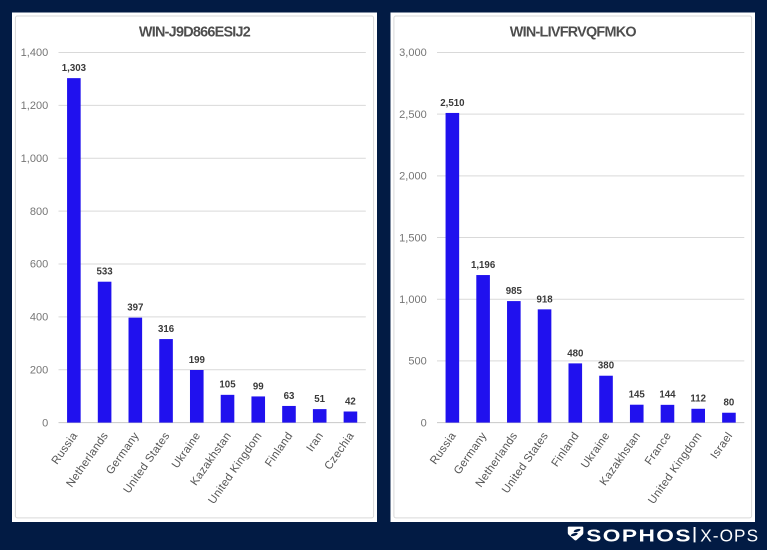  Describe the element at coordinates (258, 386) in the screenshot. I see `svg-text: 99` at that location.